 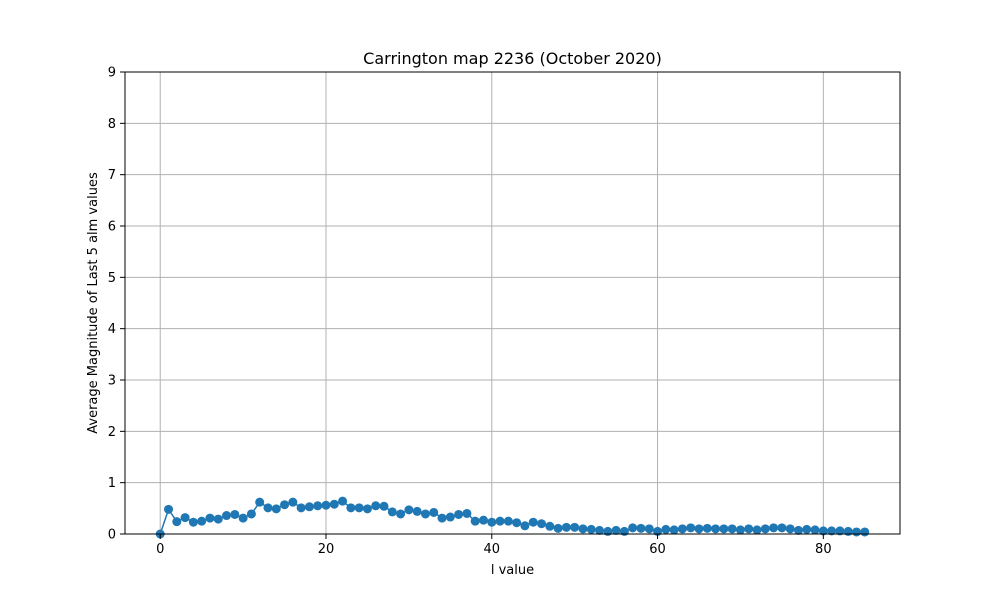 I want to click on x-tick-label: 40, so click(x=492, y=549).